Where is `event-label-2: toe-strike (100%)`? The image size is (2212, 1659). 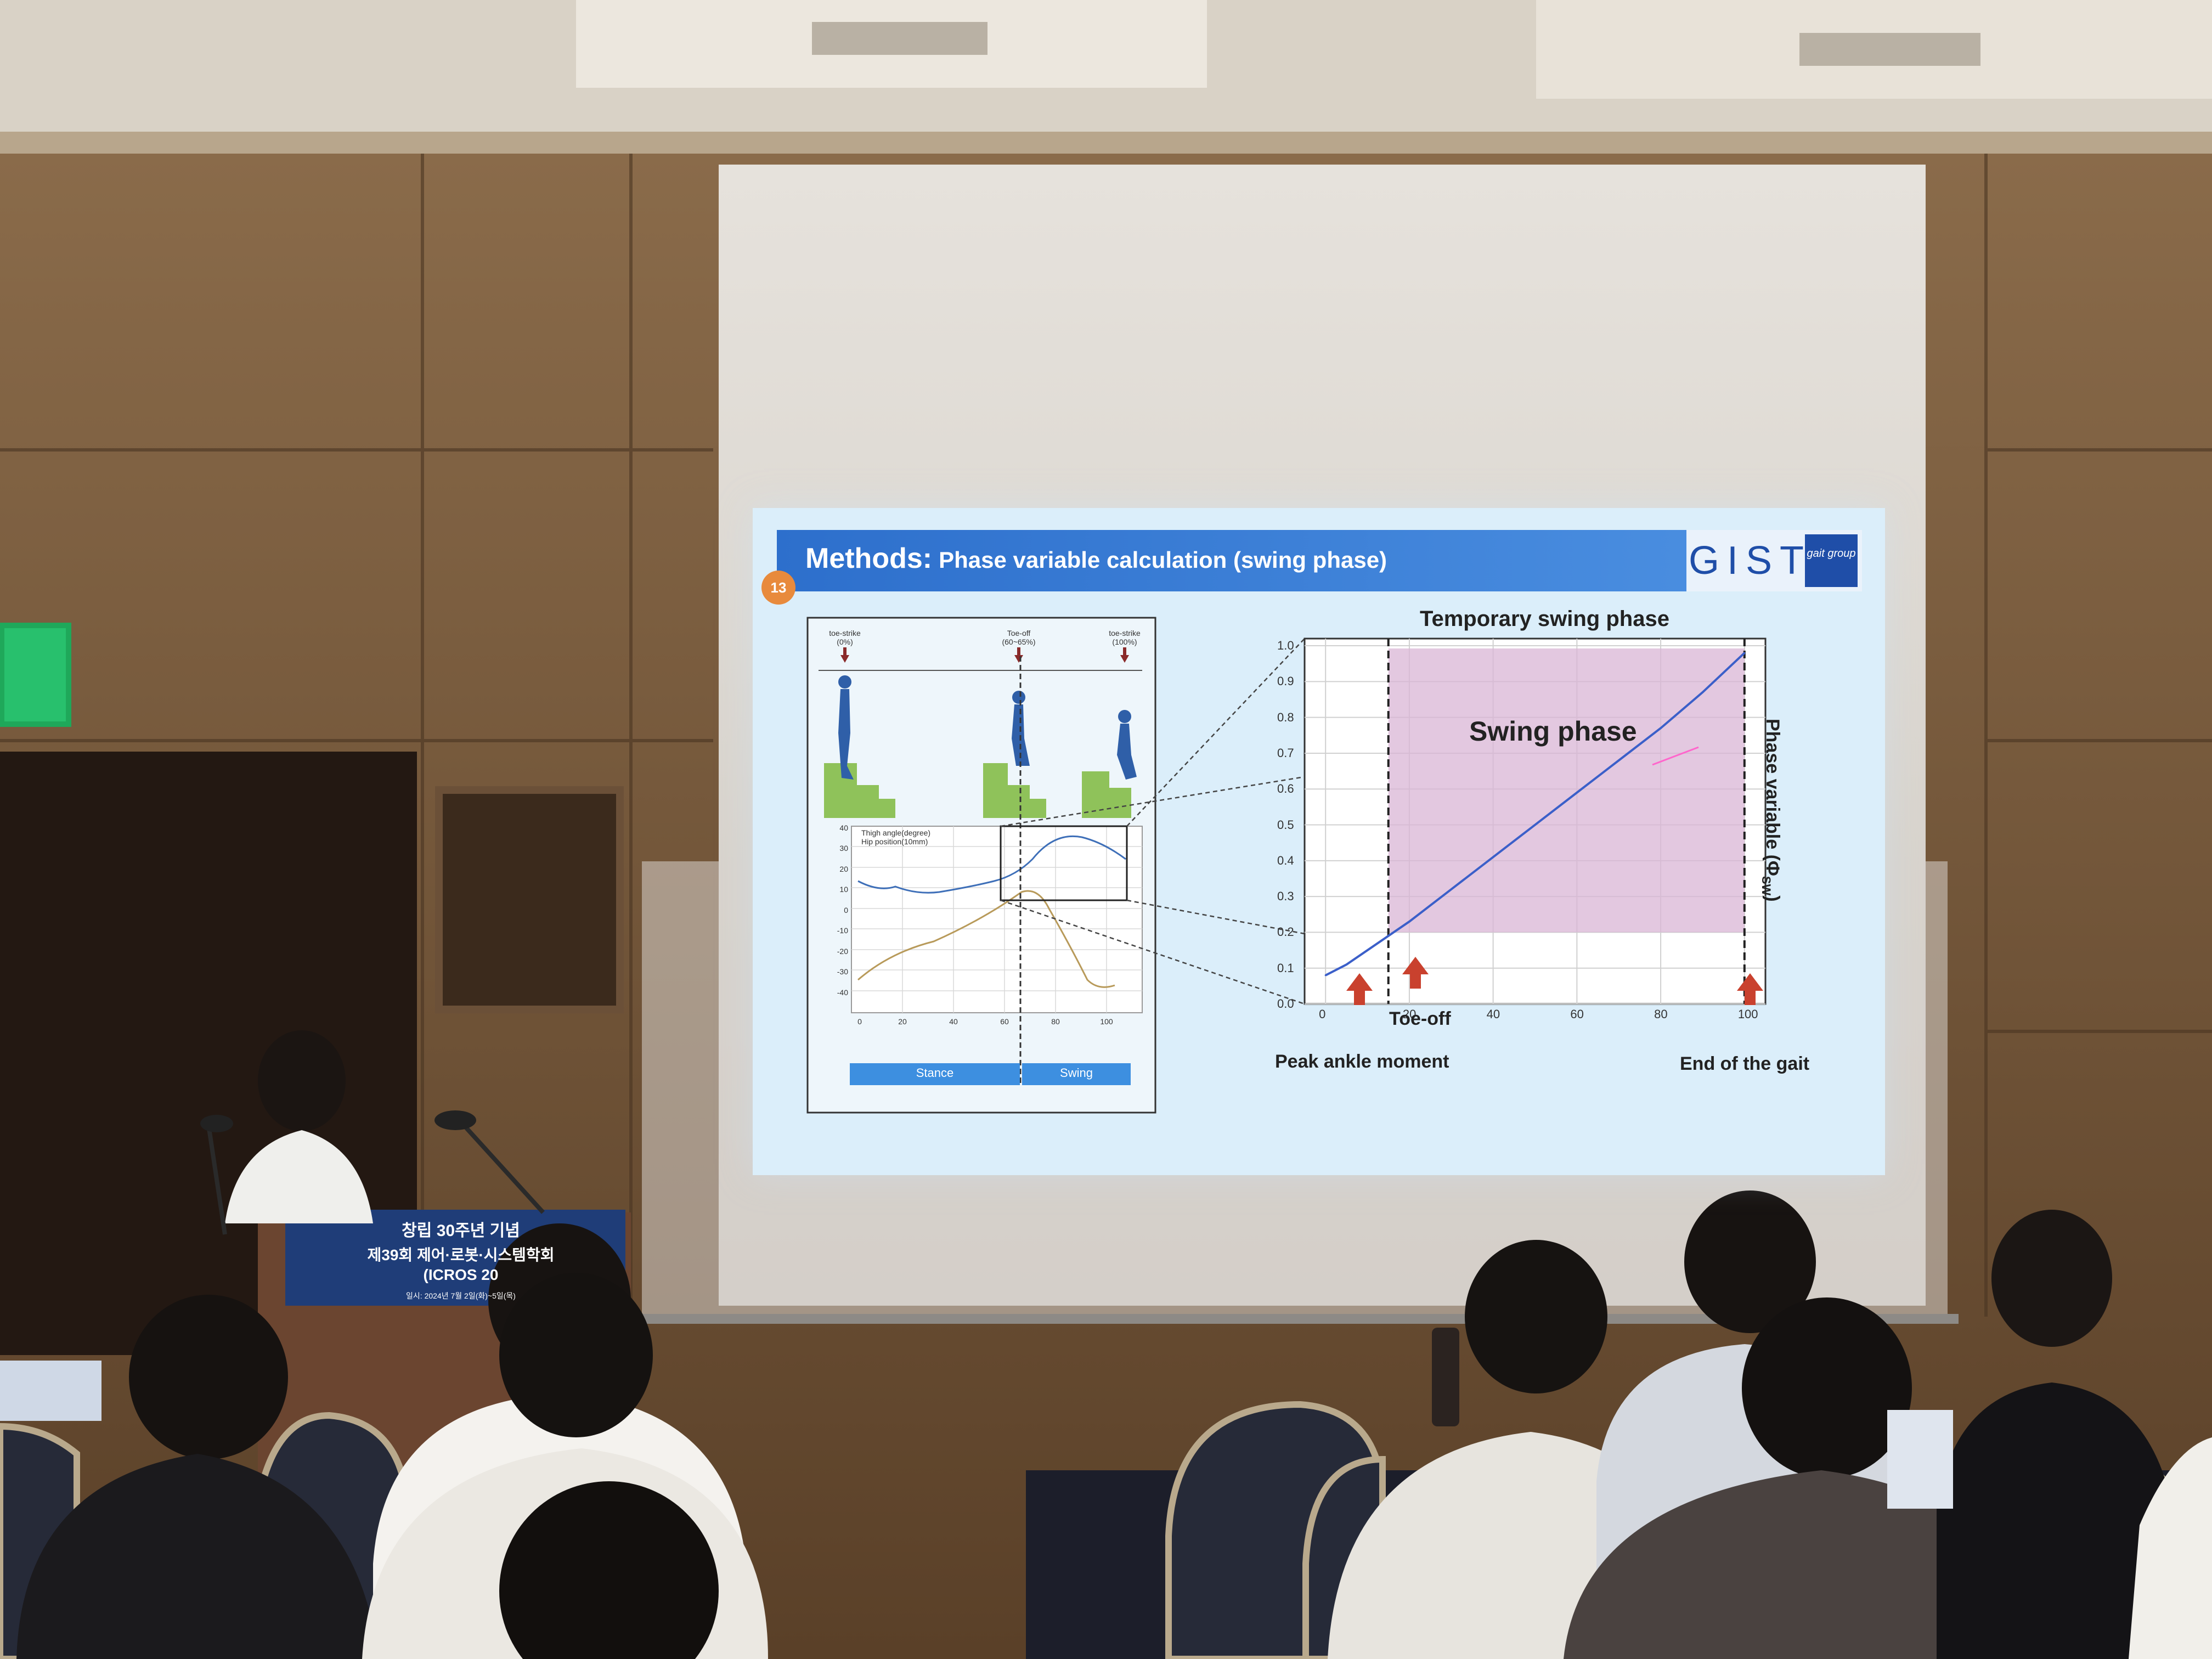 event-label-2: toe-strike (100%) is located at coordinates (1125, 637).